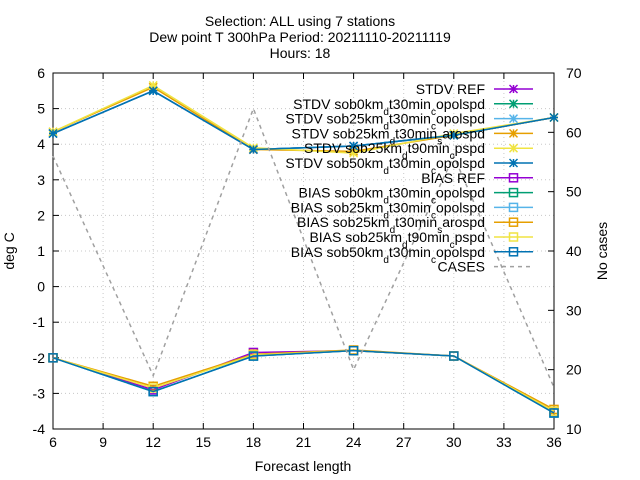 The height and width of the screenshot is (480, 640). Describe the element at coordinates (391, 225) in the screenshot. I see `legend-label: BIAS sob25kmdt30minsarospd` at that location.